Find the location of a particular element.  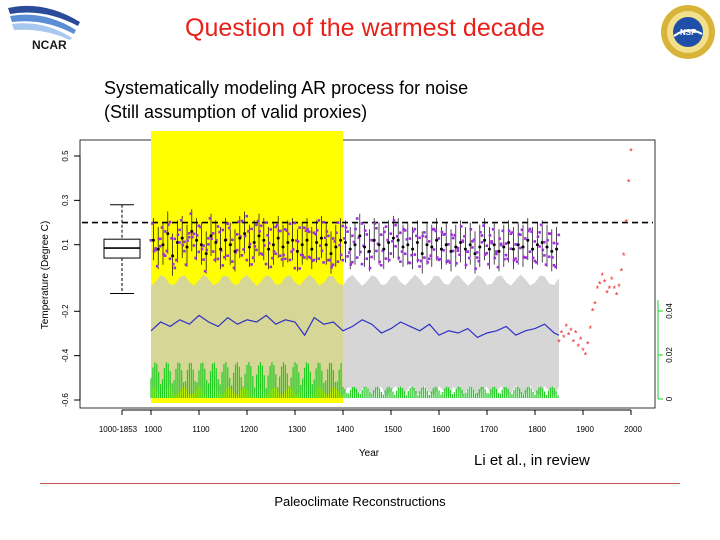

y-tick-label: -0.6 is located at coordinates (65, 400).